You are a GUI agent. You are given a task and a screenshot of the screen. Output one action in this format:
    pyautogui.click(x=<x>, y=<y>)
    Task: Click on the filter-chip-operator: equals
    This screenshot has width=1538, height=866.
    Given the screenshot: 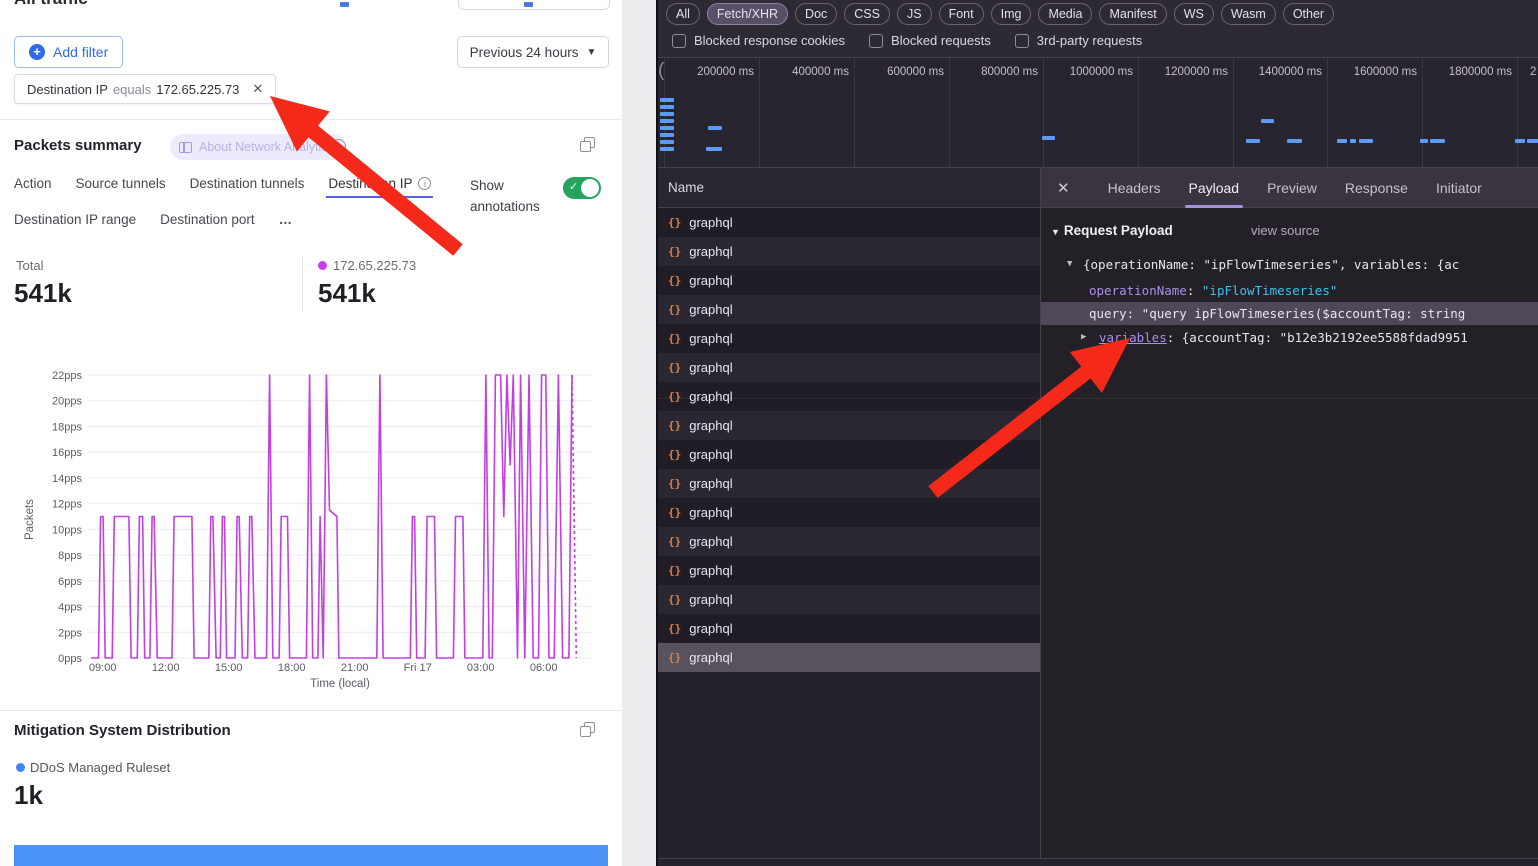 What is the action you would take?
    pyautogui.click(x=132, y=89)
    